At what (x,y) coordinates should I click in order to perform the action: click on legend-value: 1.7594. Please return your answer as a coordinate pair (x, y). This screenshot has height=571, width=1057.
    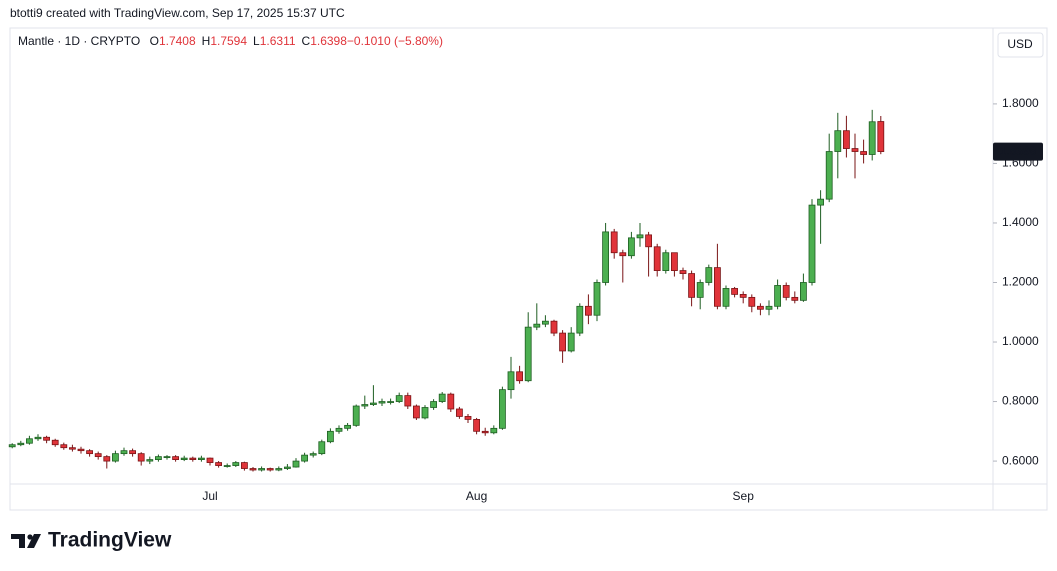
    Looking at the image, I should click on (228, 41).